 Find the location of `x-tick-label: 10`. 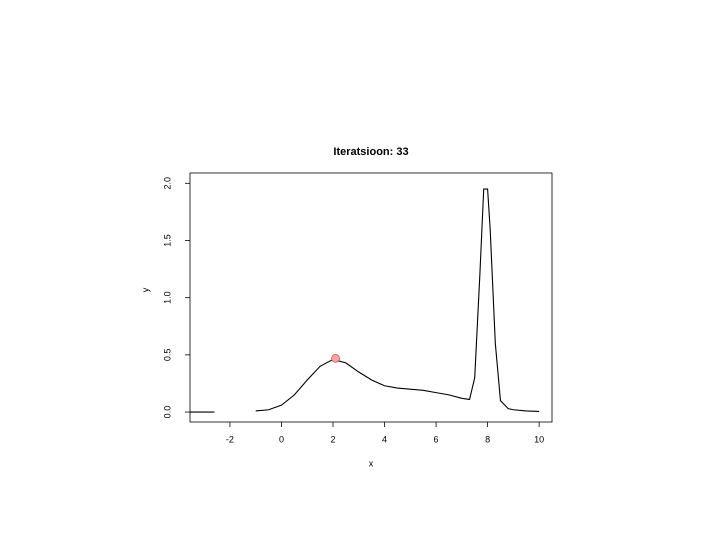

x-tick-label: 10 is located at coordinates (539, 439).